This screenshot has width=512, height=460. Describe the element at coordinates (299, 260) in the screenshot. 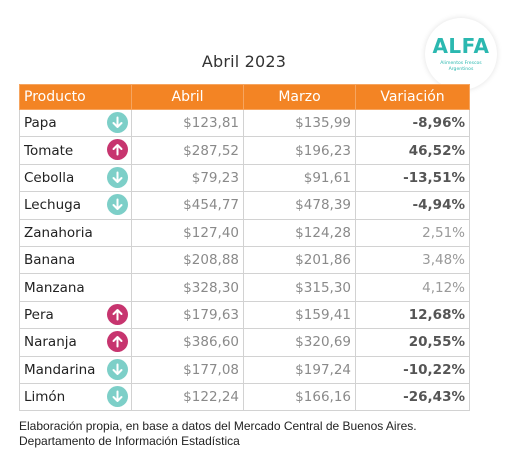

I see `price-march-cell: $201,86` at that location.